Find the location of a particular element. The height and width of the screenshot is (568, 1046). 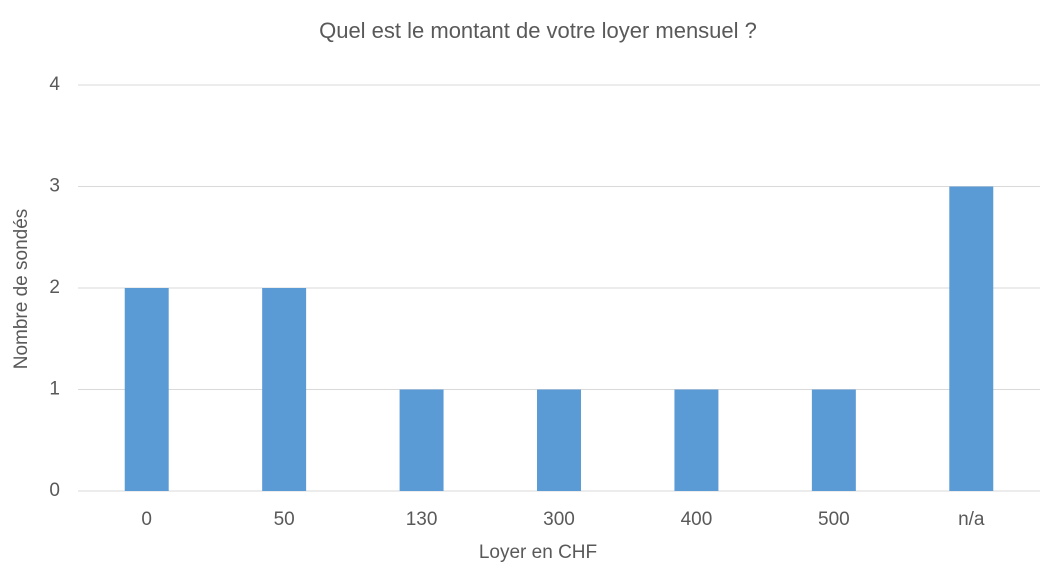

x-tick-label: 50 is located at coordinates (284, 519).